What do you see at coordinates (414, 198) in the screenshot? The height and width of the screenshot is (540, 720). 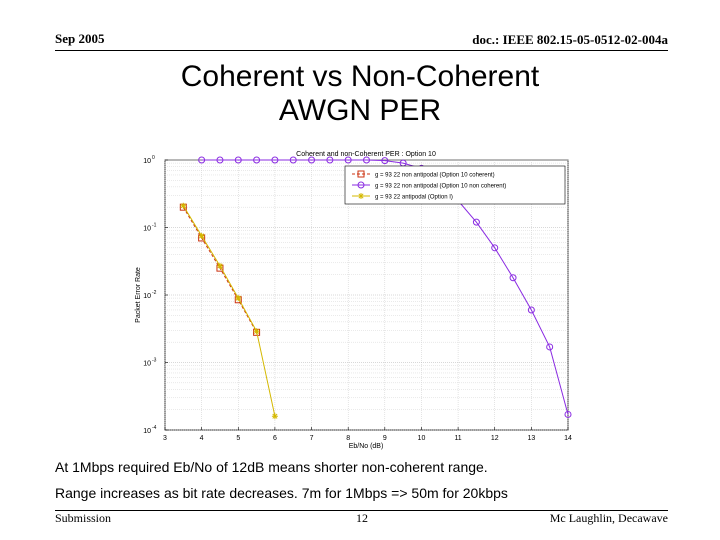 I see `legend-label: g = 93 22 antipodal (Option I)` at bounding box center [414, 198].